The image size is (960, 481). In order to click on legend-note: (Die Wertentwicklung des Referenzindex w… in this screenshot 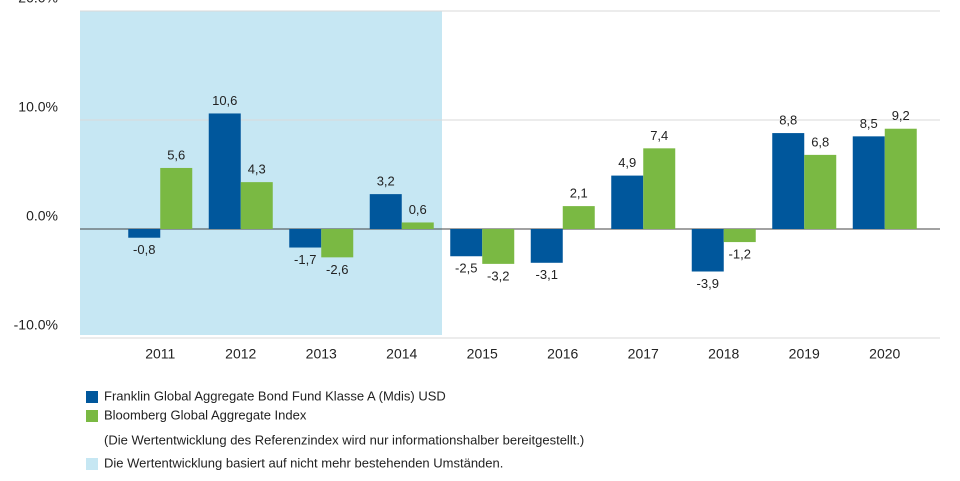, I will do `click(344, 439)`.